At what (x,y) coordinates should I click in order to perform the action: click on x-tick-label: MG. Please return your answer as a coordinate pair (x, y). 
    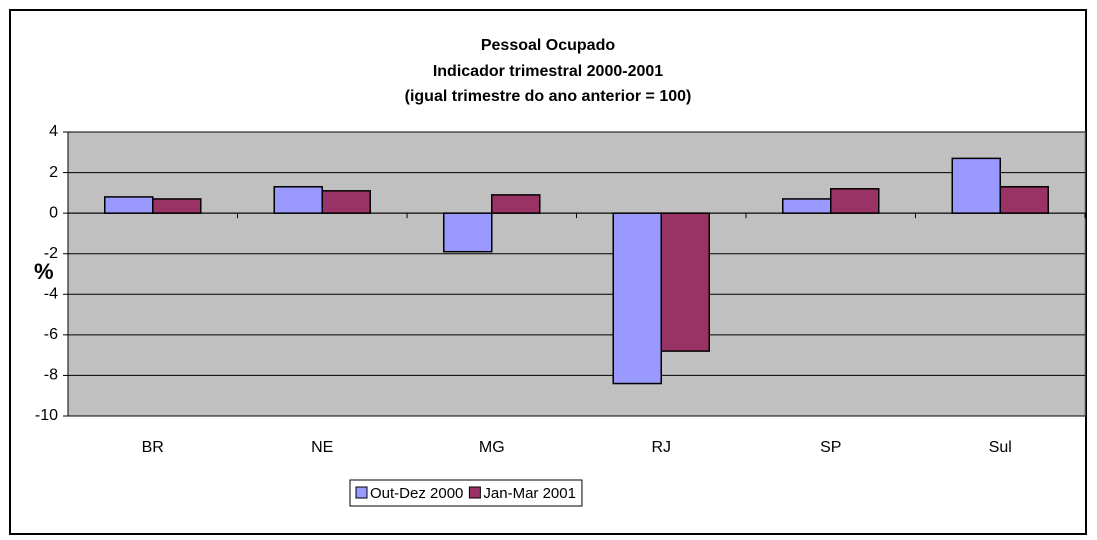
    Looking at the image, I should click on (492, 447).